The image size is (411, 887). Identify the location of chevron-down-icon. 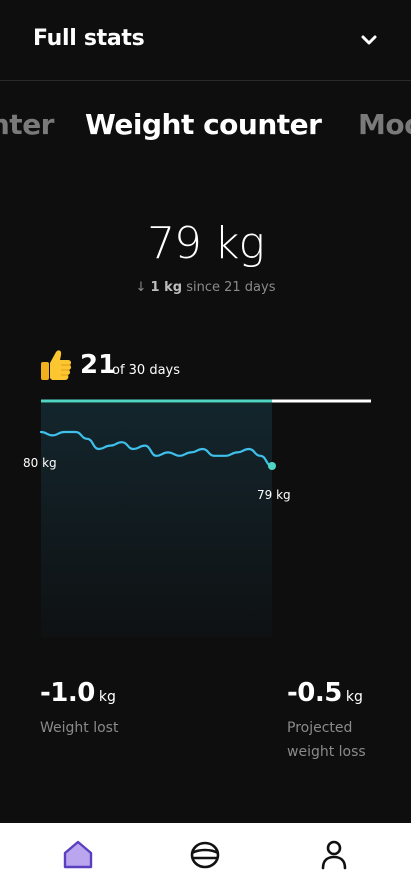
(369, 40).